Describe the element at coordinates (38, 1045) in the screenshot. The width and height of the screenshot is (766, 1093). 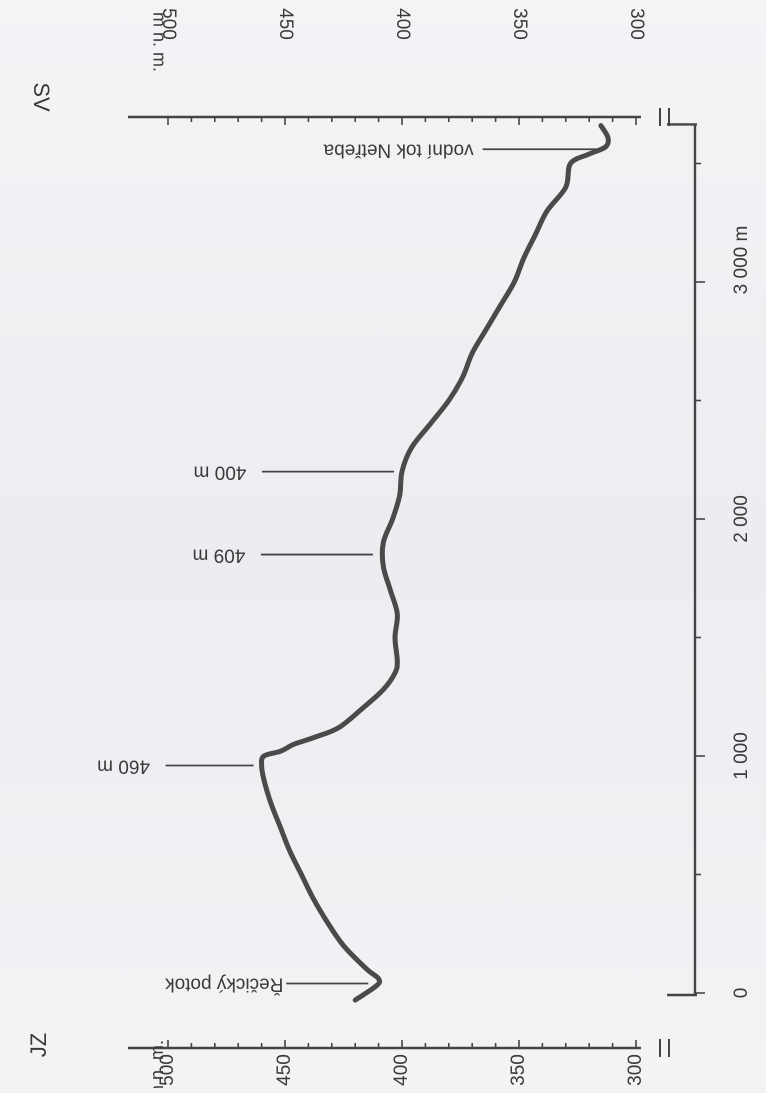
I see `end-label-jz: JZ` at that location.